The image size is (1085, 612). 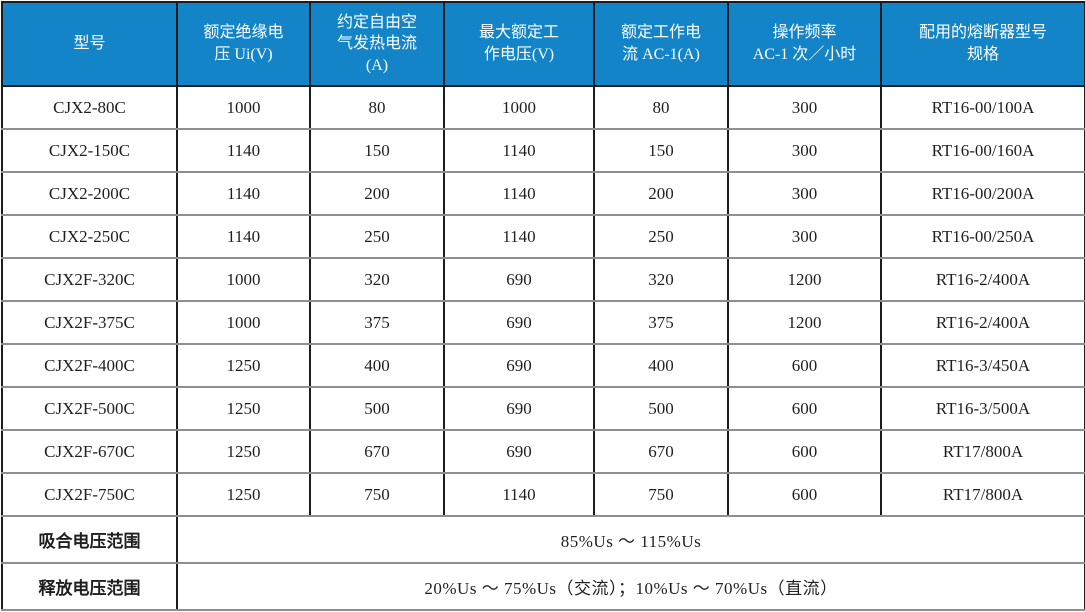 I want to click on column-header-4: 最大额定工 作电压(V), so click(x=519, y=44).